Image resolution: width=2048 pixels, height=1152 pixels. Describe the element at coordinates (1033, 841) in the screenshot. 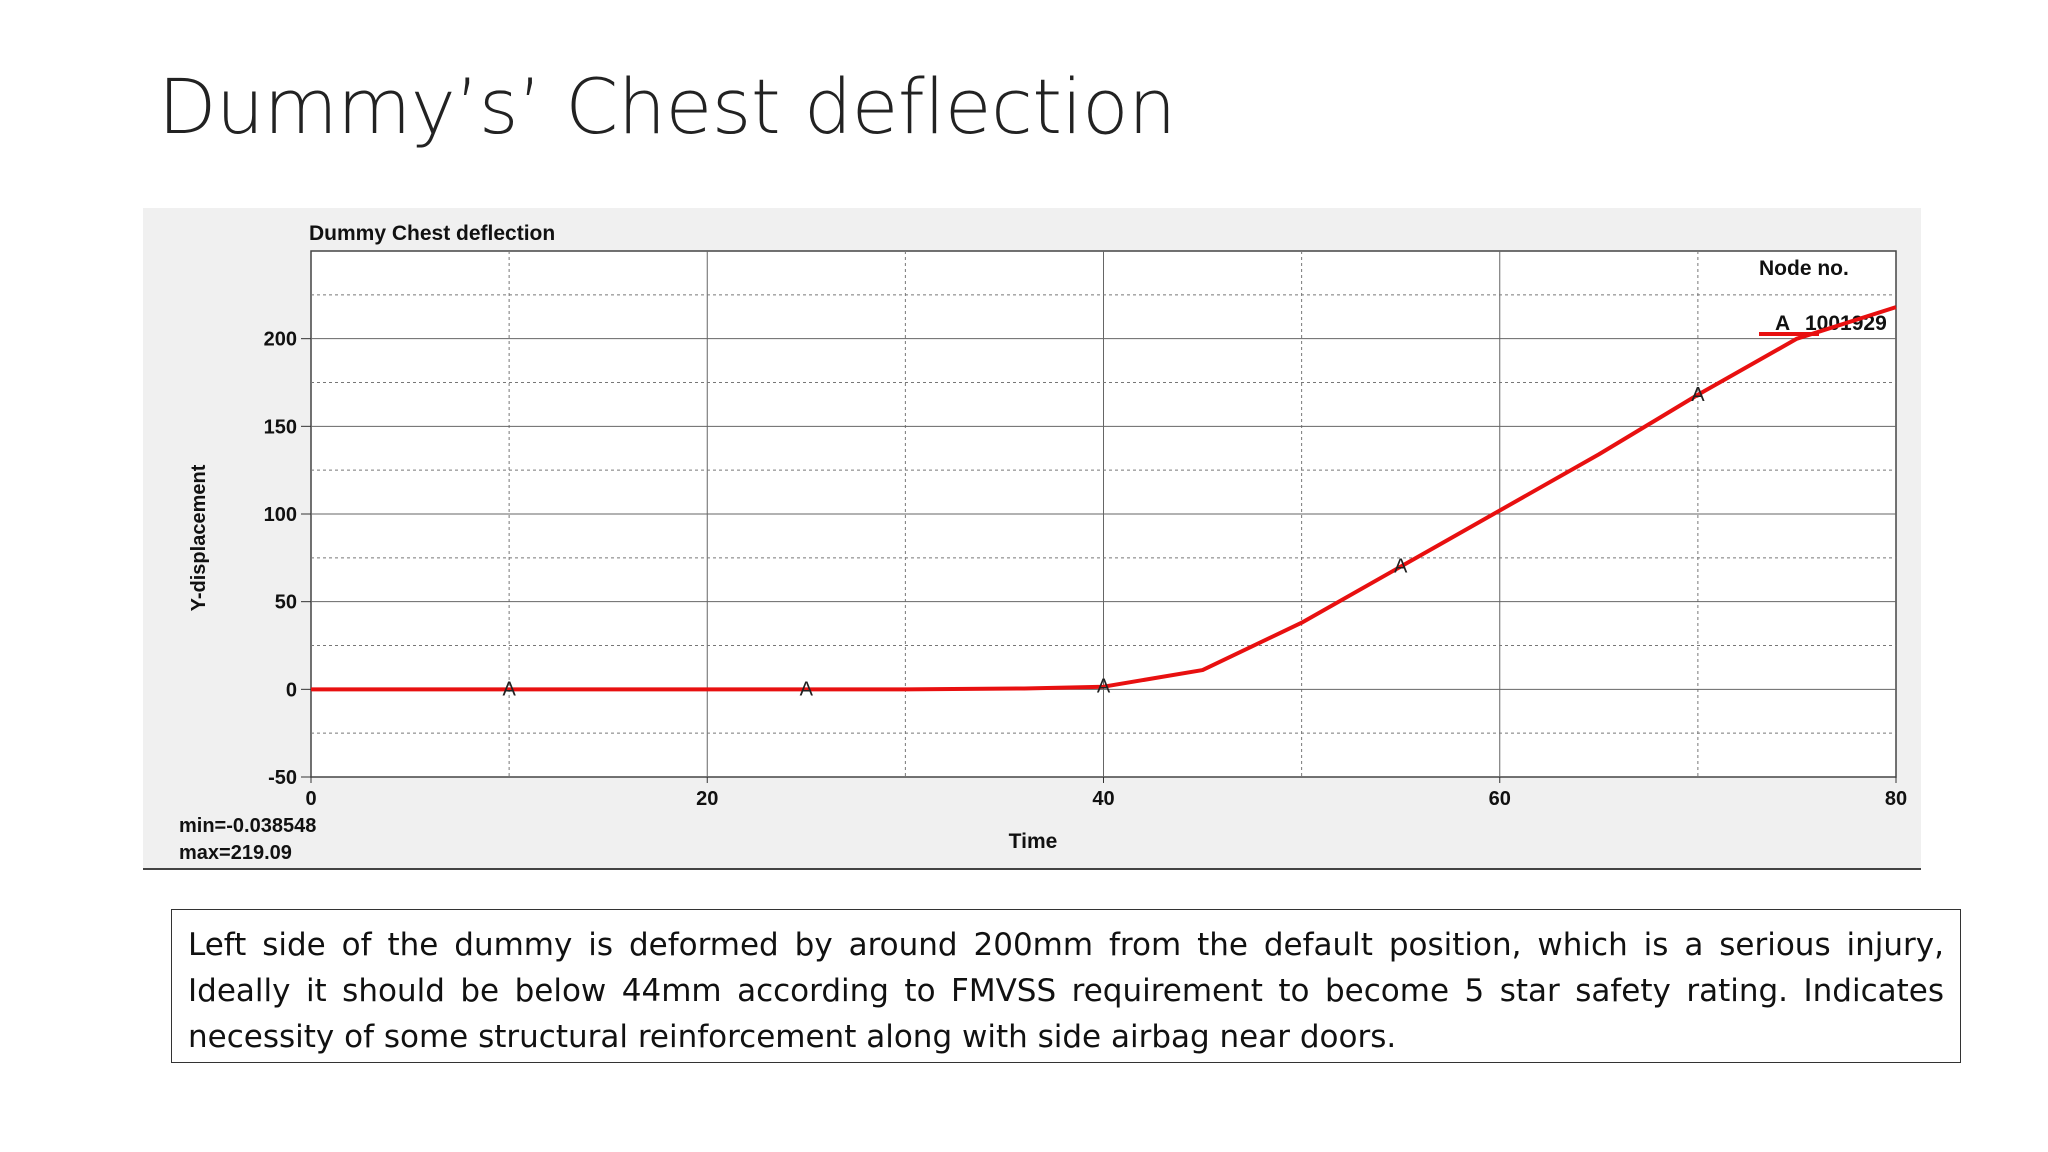

I see `x-axis-label: Time` at that location.